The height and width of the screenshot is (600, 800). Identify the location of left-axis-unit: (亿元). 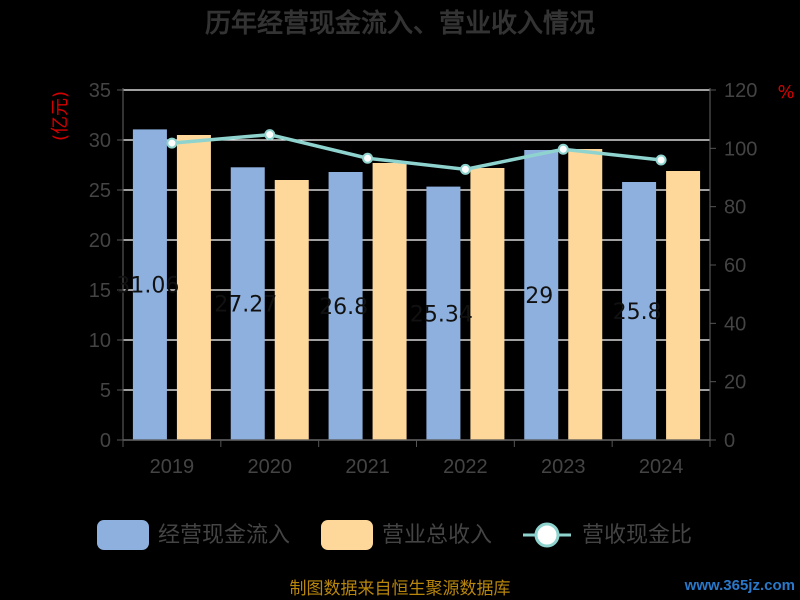
(60, 116).